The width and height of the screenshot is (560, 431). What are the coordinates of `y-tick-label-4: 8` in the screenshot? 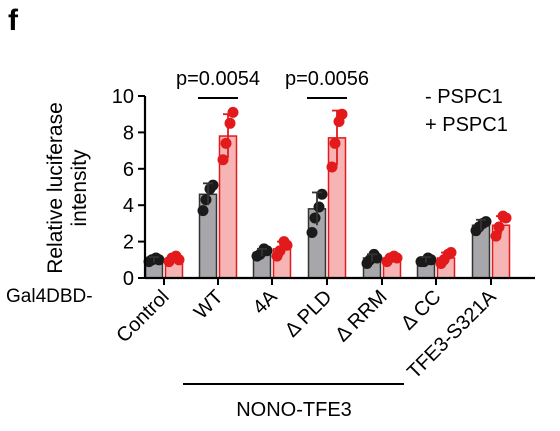 It's located at (128, 133).